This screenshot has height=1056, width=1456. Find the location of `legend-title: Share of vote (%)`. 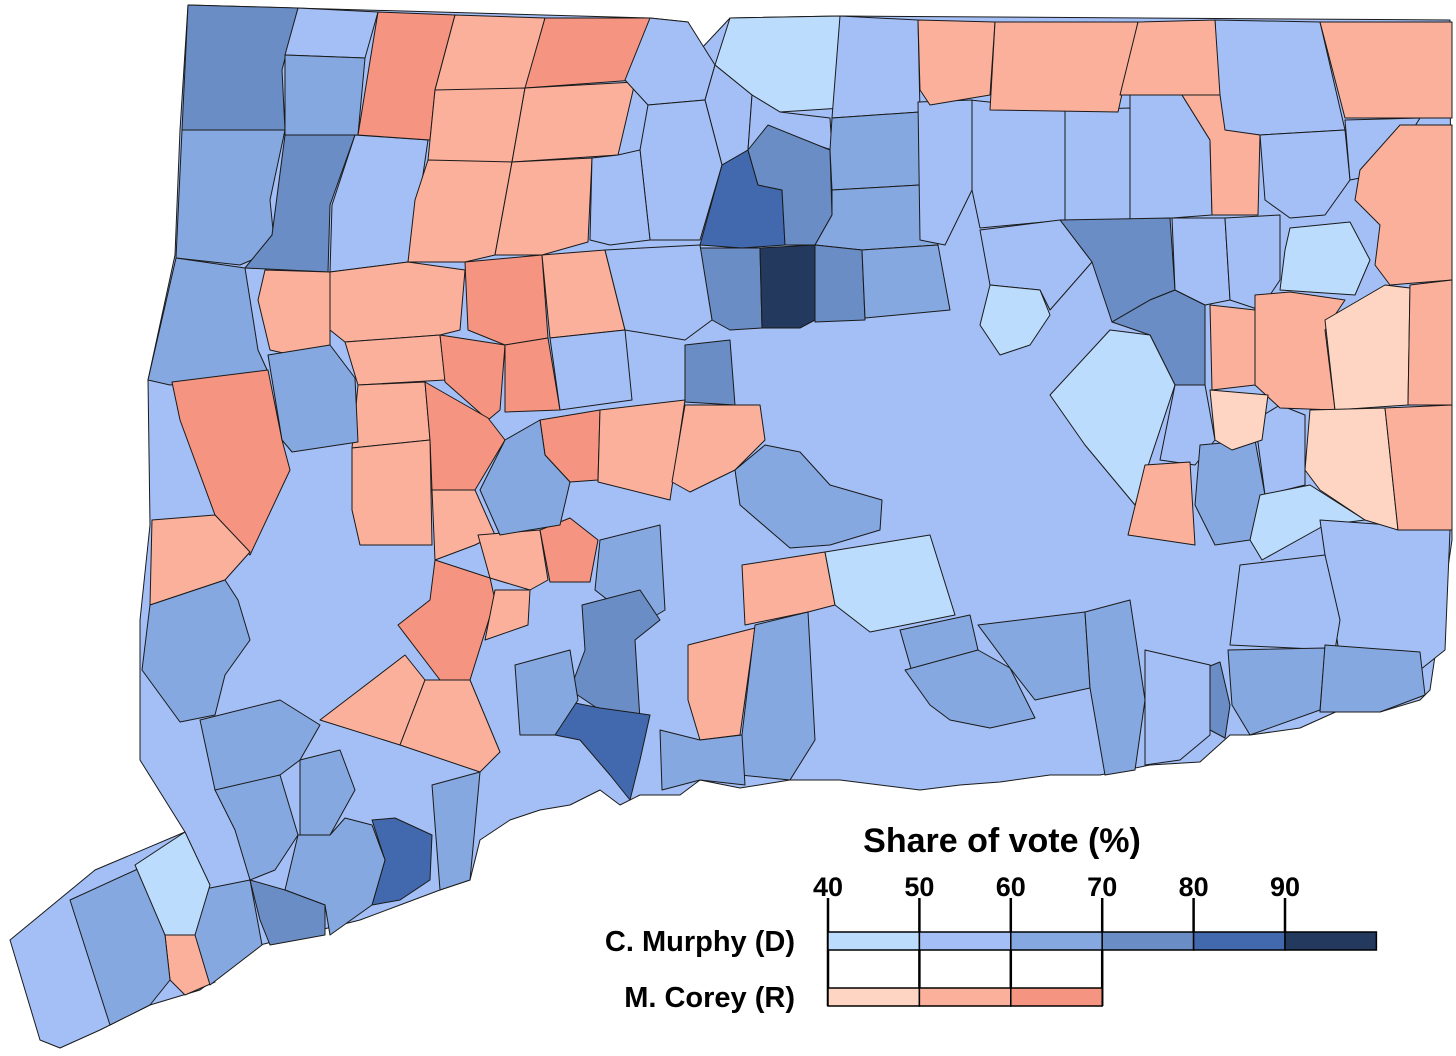

legend-title: Share of vote (%) is located at coordinates (1002, 841).